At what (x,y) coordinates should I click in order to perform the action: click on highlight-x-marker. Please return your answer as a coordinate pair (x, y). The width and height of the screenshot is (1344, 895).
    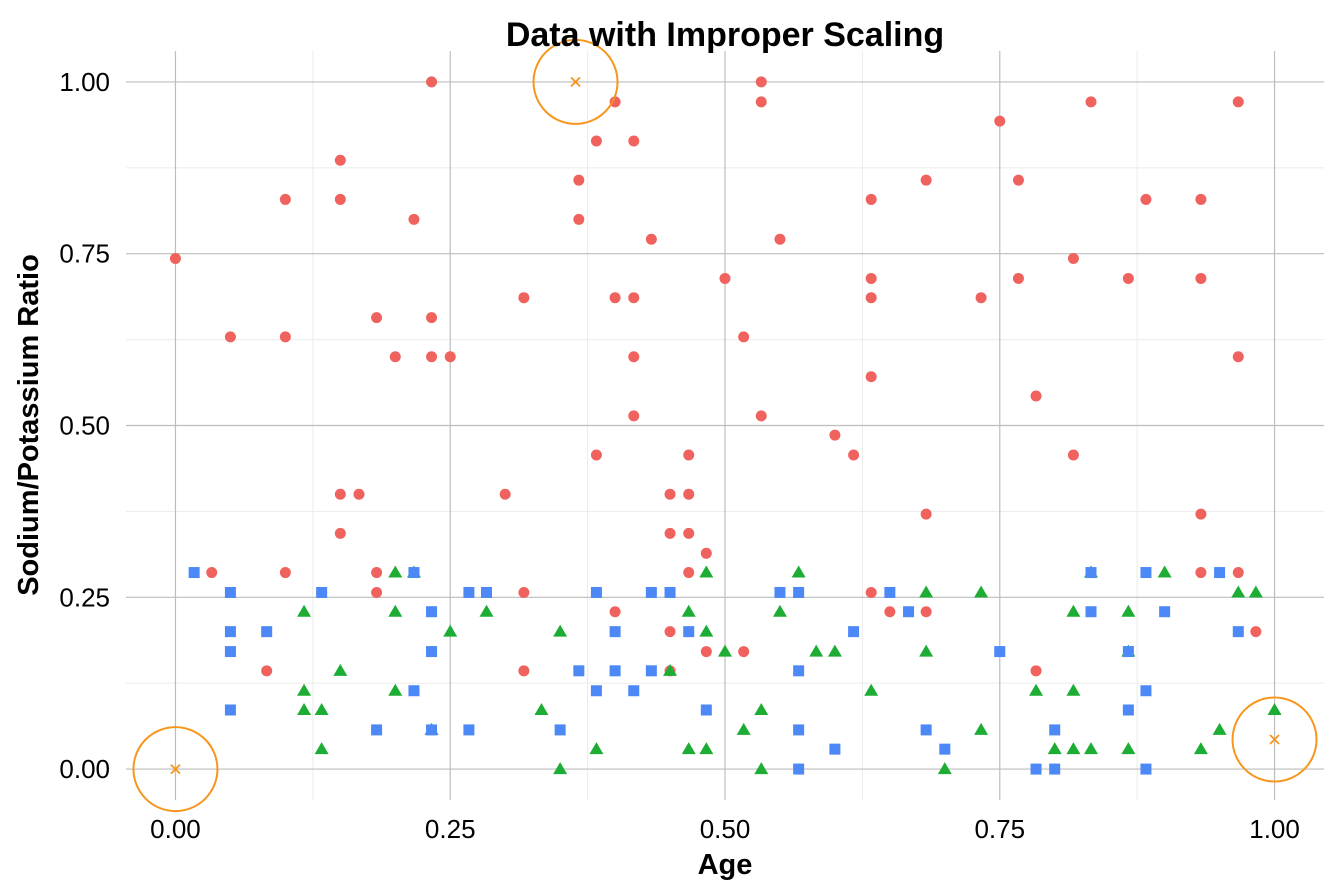
    Looking at the image, I should click on (1274, 739).